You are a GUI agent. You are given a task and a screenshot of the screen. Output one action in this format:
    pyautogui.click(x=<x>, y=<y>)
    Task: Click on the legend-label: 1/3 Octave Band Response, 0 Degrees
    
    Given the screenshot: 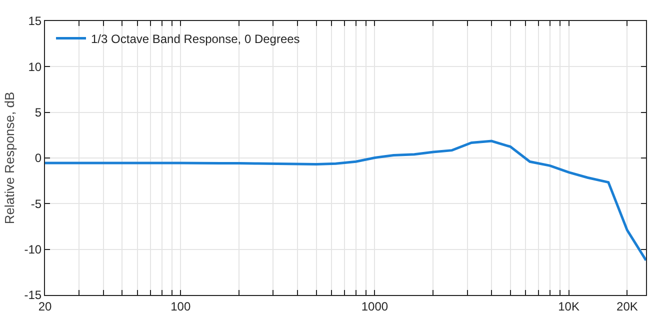 What is the action you would take?
    pyautogui.click(x=195, y=39)
    